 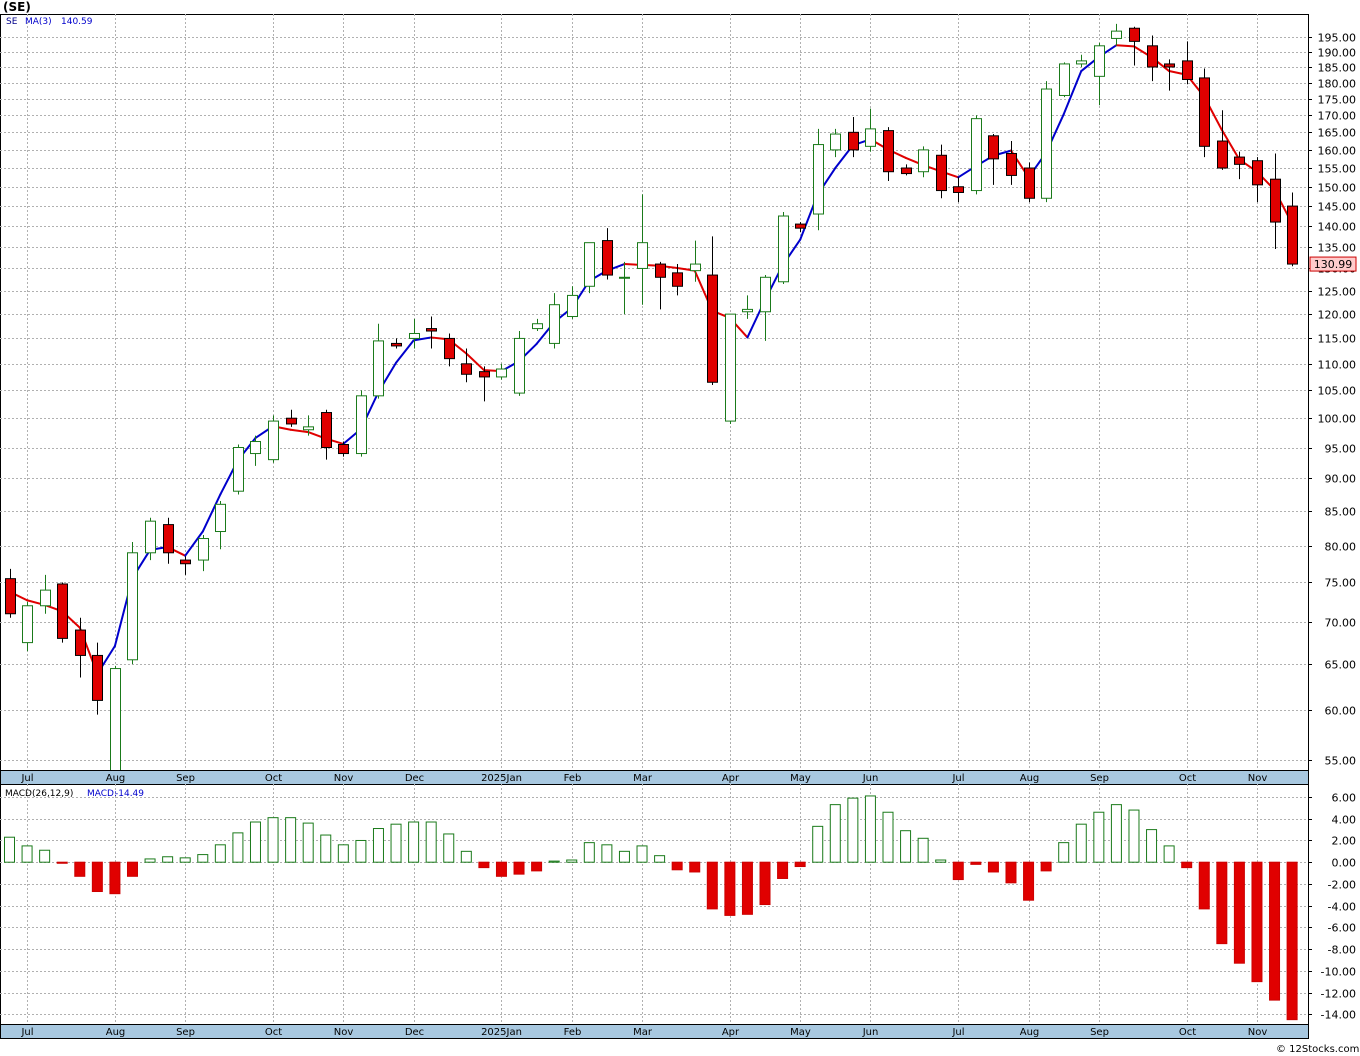 I want to click on price-tick-label: 90.00, so click(x=1341, y=479).